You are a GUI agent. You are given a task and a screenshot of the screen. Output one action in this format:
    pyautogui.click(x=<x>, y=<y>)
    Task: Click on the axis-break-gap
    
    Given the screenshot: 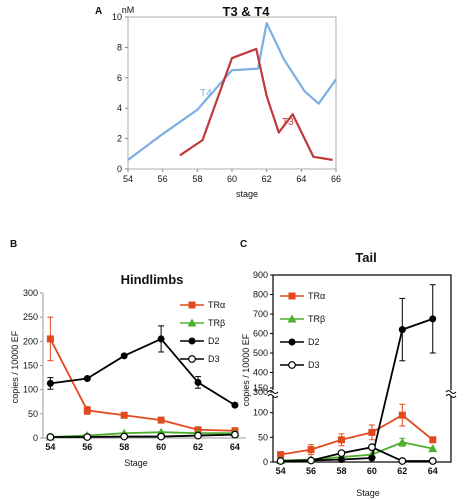 What is the action you would take?
    pyautogui.click(x=273, y=393)
    